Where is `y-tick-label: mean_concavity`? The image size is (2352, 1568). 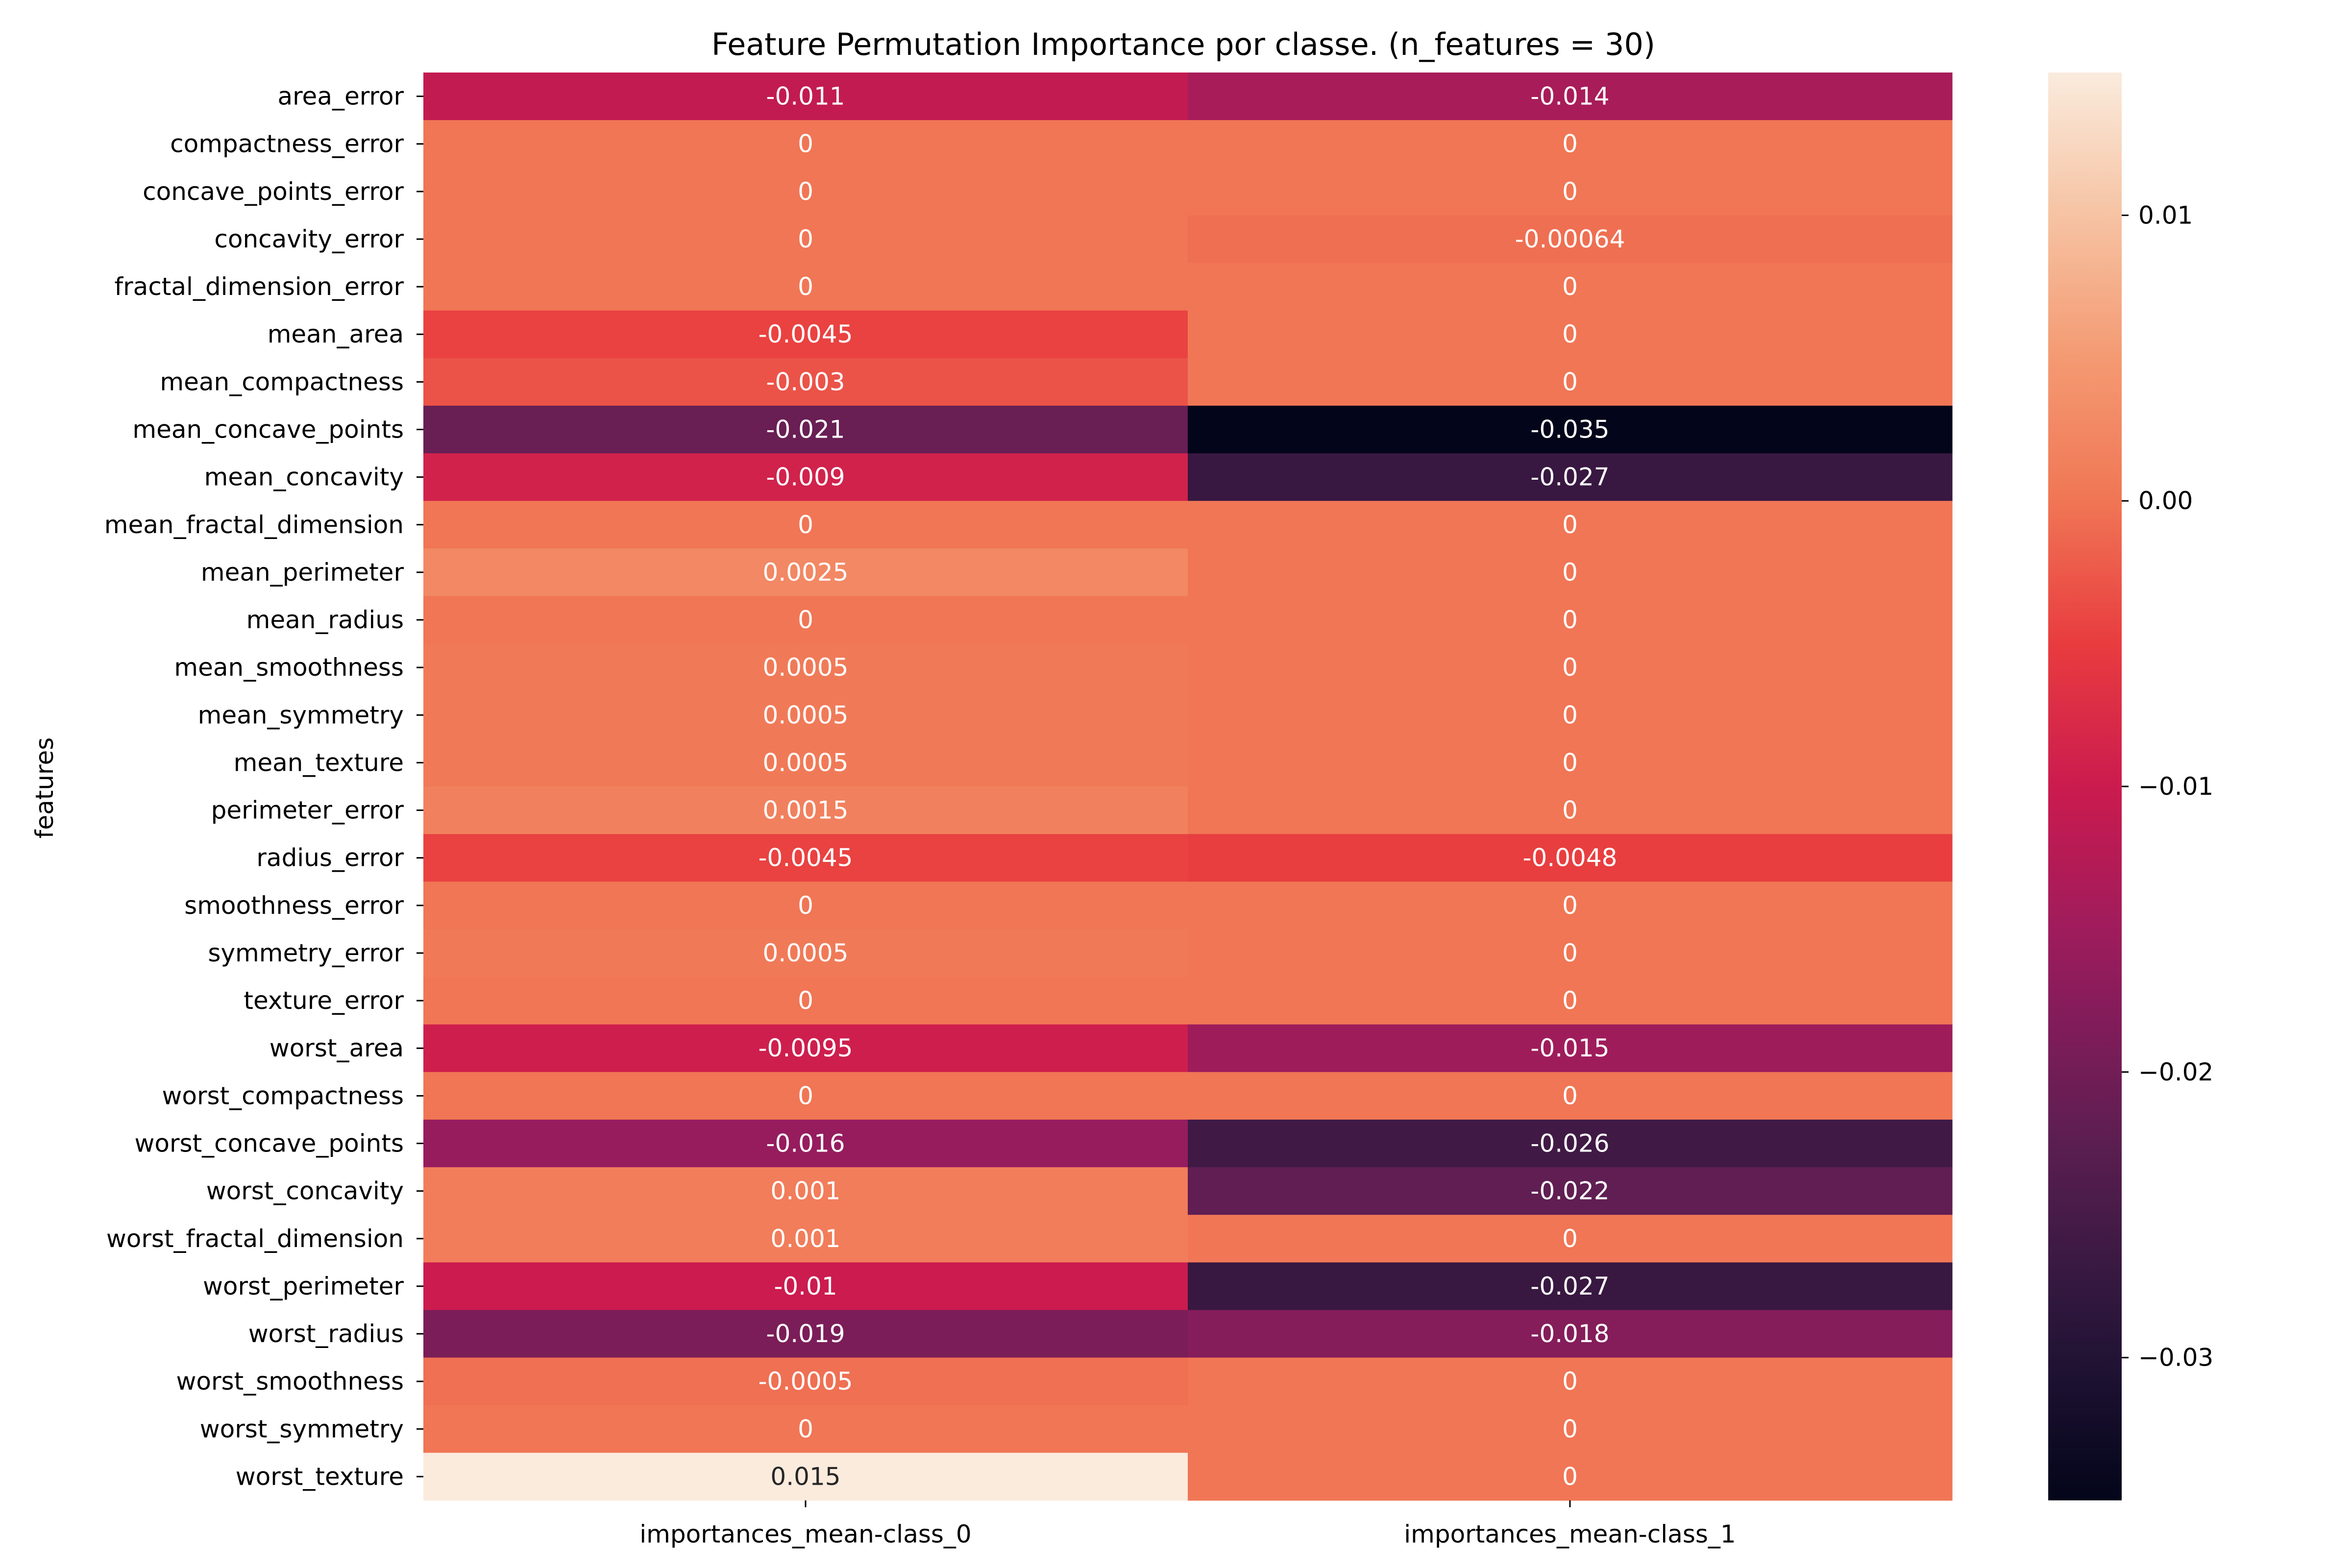
y-tick-label: mean_concavity is located at coordinates (304, 477).